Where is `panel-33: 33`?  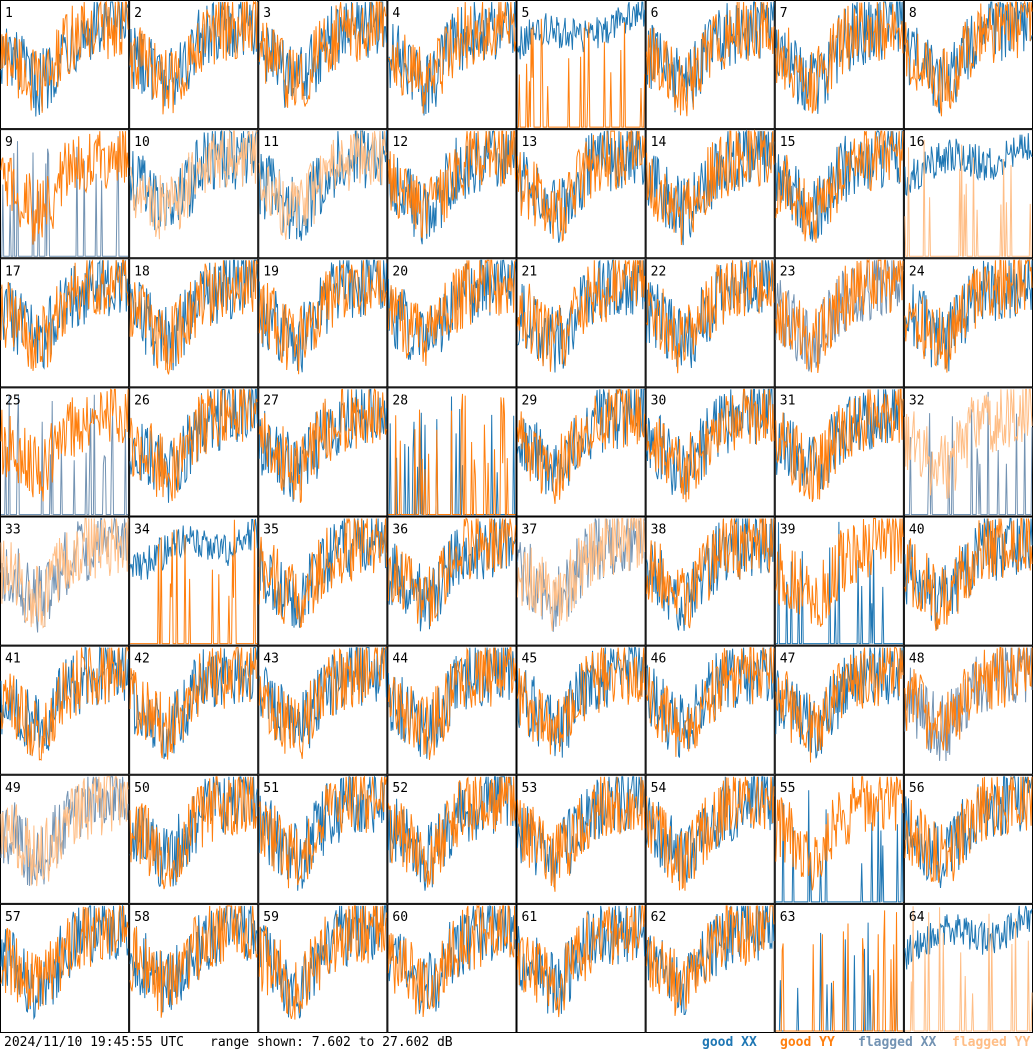
panel-33: 33 is located at coordinates (65, 581).